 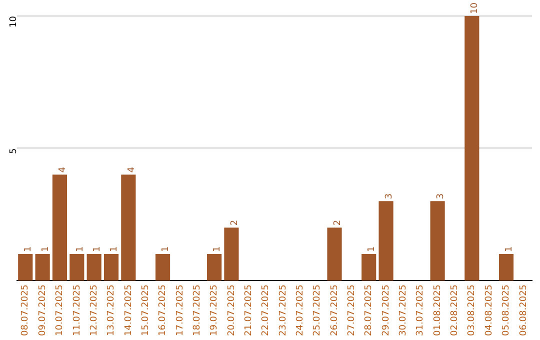 What do you see at coordinates (145, 310) in the screenshot?
I see `x-tick-label: 15.07.2025` at bounding box center [145, 310].